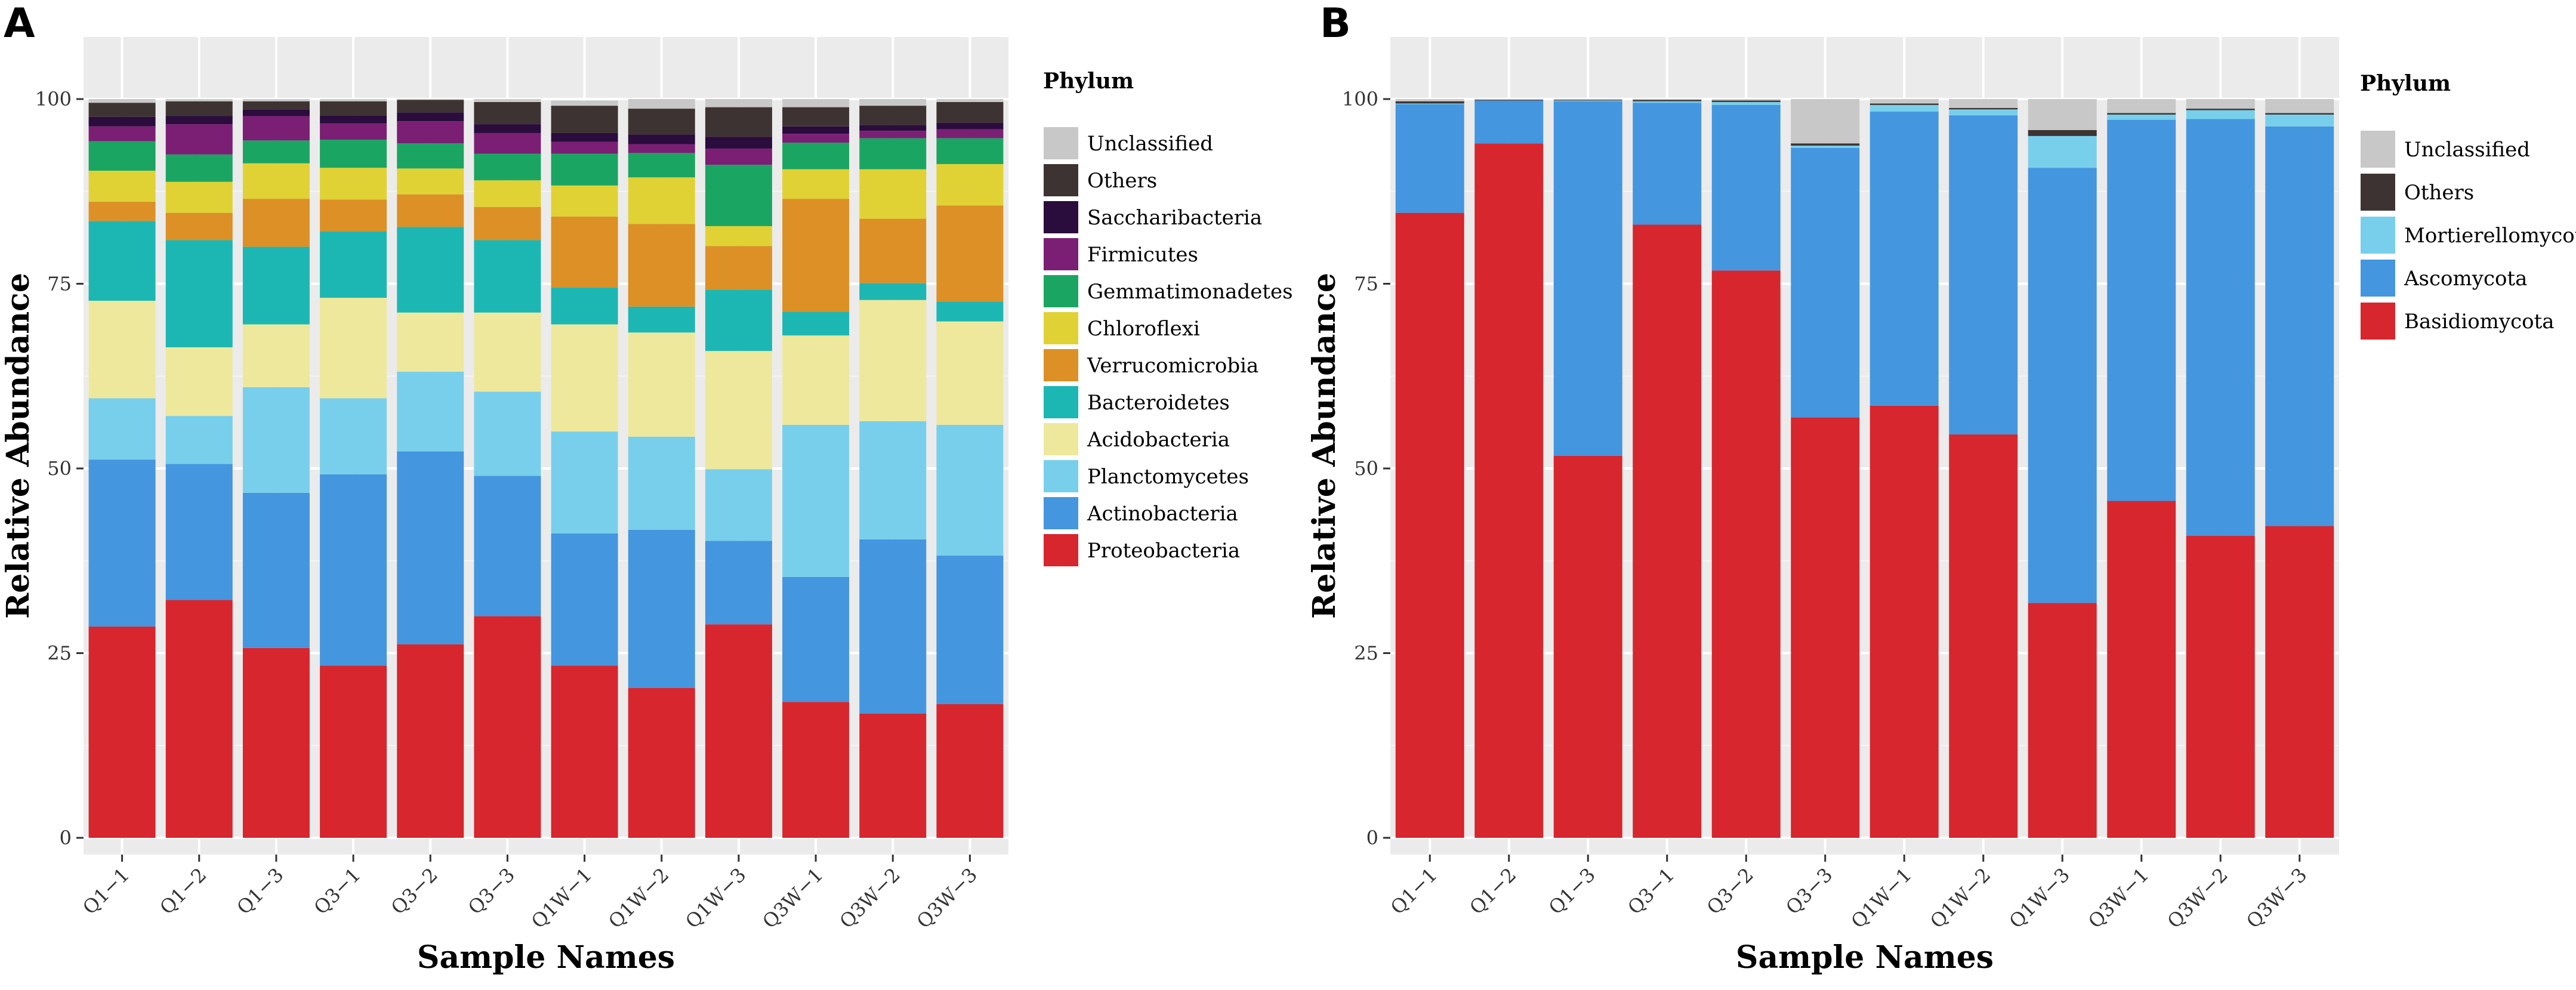 The height and width of the screenshot is (990, 2576). What do you see at coordinates (1142, 255) in the screenshot?
I see `legend-label-firmicutes: Firmicutes` at bounding box center [1142, 255].